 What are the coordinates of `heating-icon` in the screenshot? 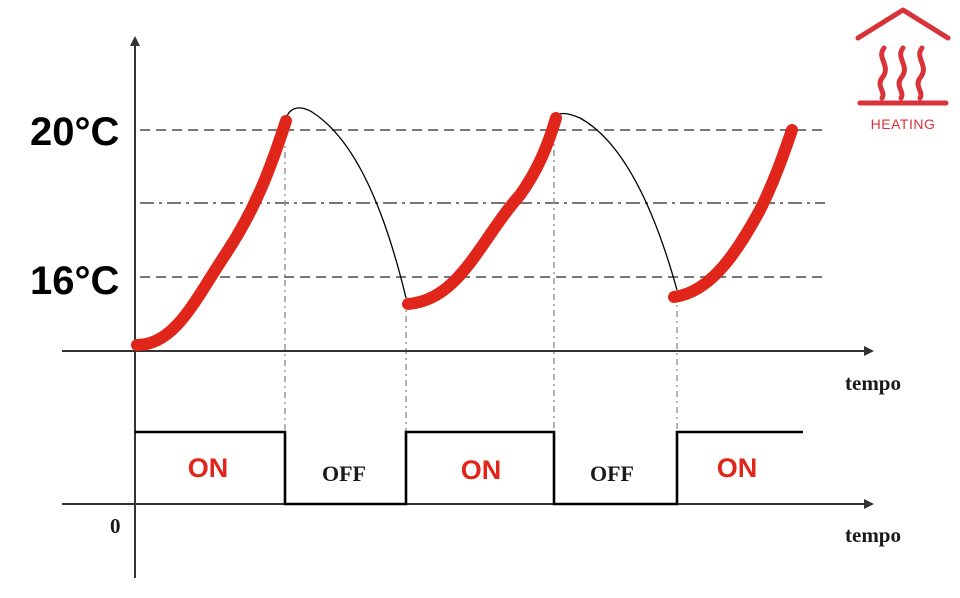 It's located at (903, 56).